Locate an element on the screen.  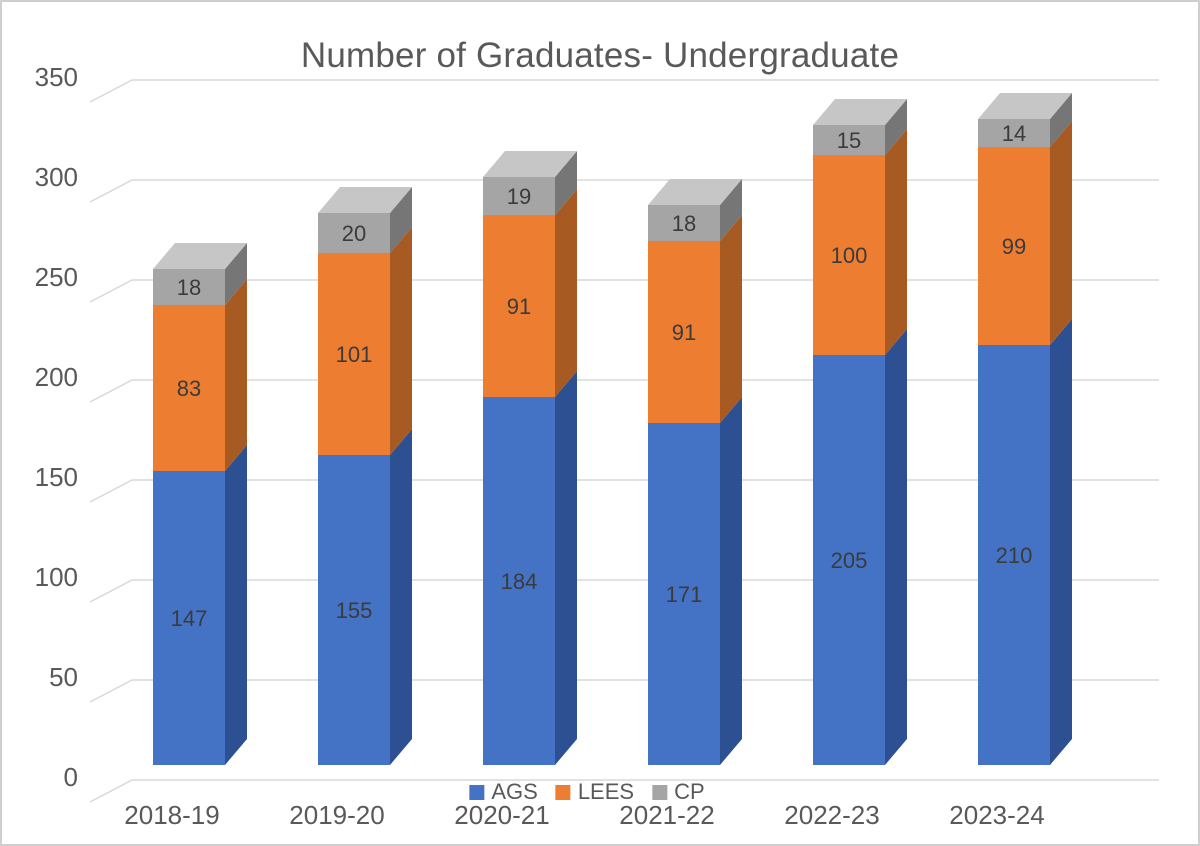
bar-value-label: 171 is located at coordinates (684, 594).